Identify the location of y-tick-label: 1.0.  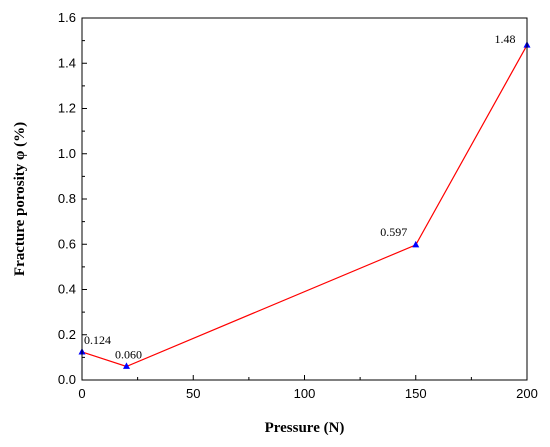
(67, 153).